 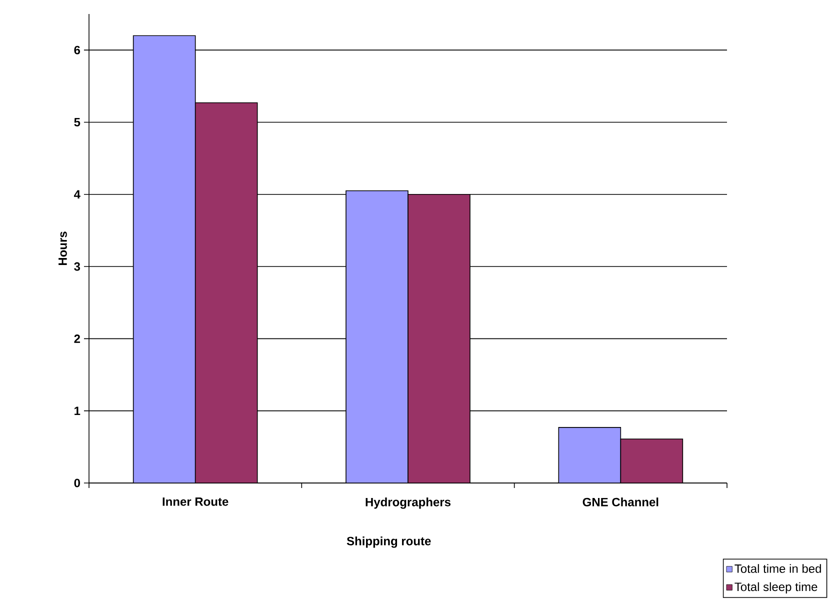 What do you see at coordinates (388, 542) in the screenshot?
I see `x-axis-title: Shipping route` at bounding box center [388, 542].